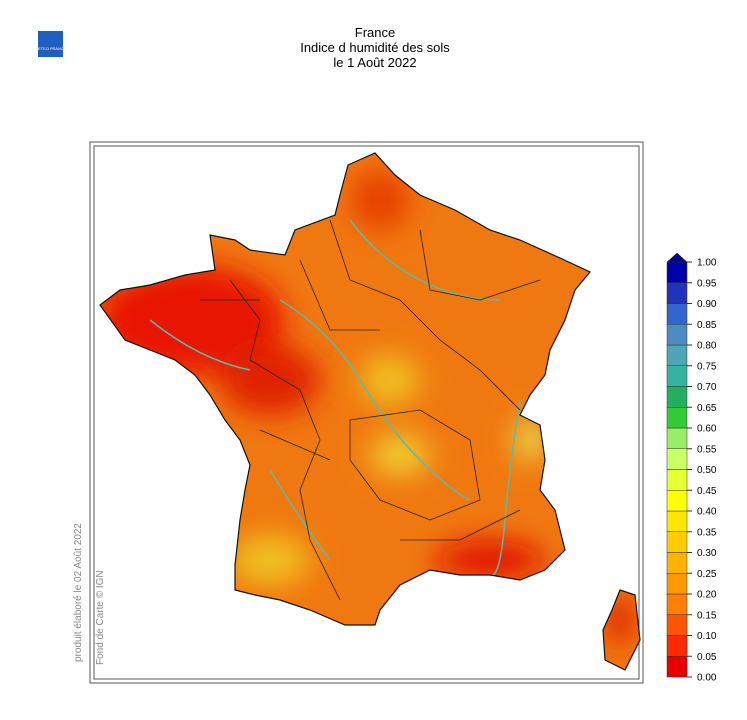  I want to click on colorbar-tick-label: 0.80, so click(707, 346).